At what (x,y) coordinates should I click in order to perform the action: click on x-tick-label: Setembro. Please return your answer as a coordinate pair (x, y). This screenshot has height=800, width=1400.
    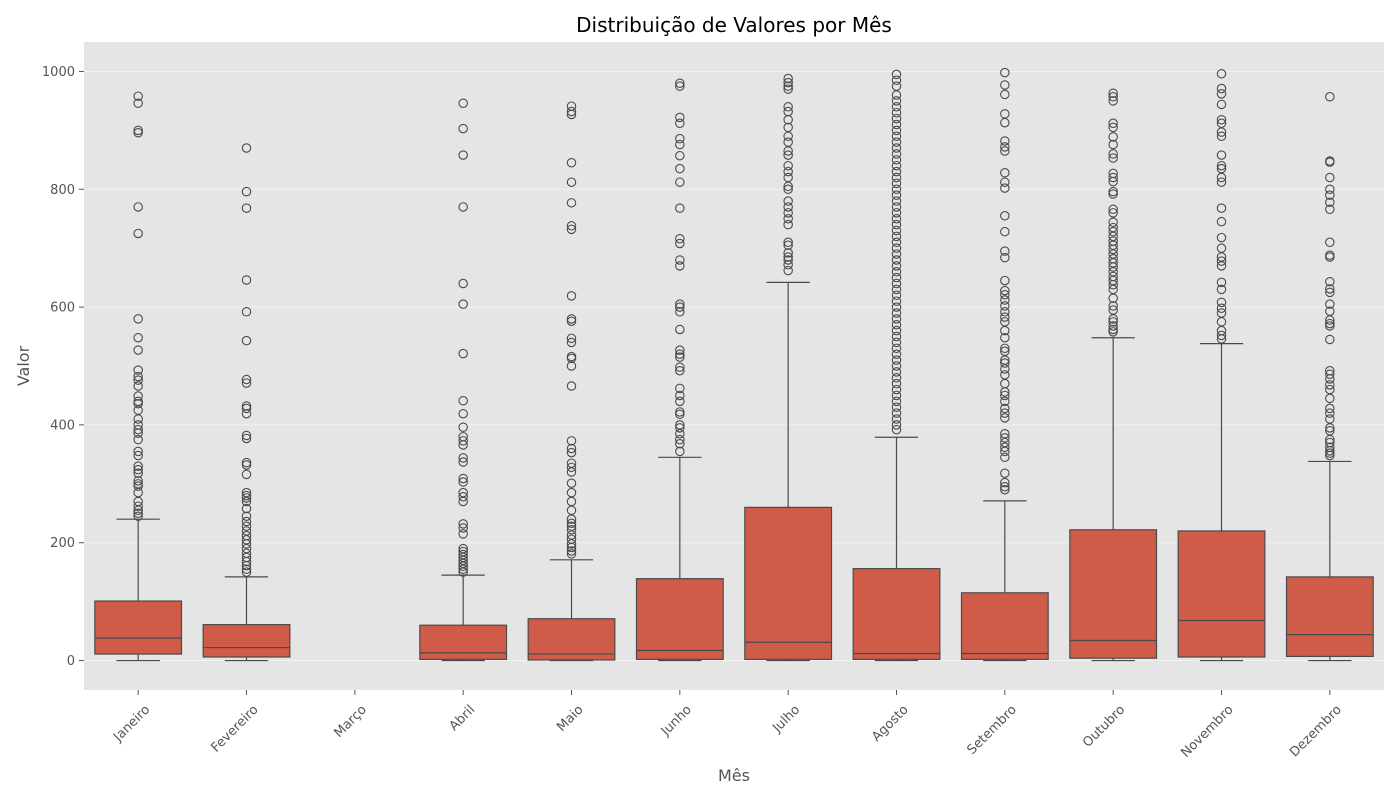
    Looking at the image, I should click on (992, 729).